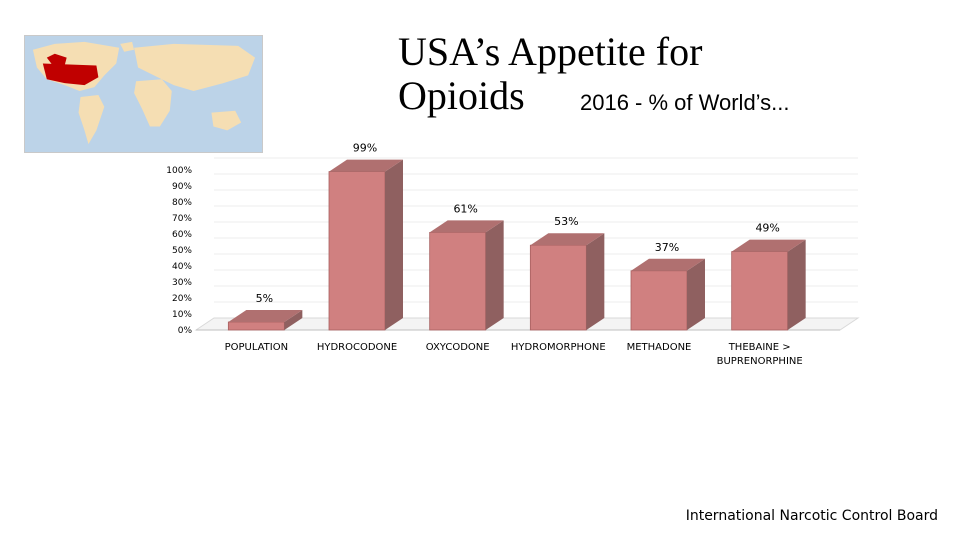  I want to click on x-tick-label: METHADONE, so click(659, 347).